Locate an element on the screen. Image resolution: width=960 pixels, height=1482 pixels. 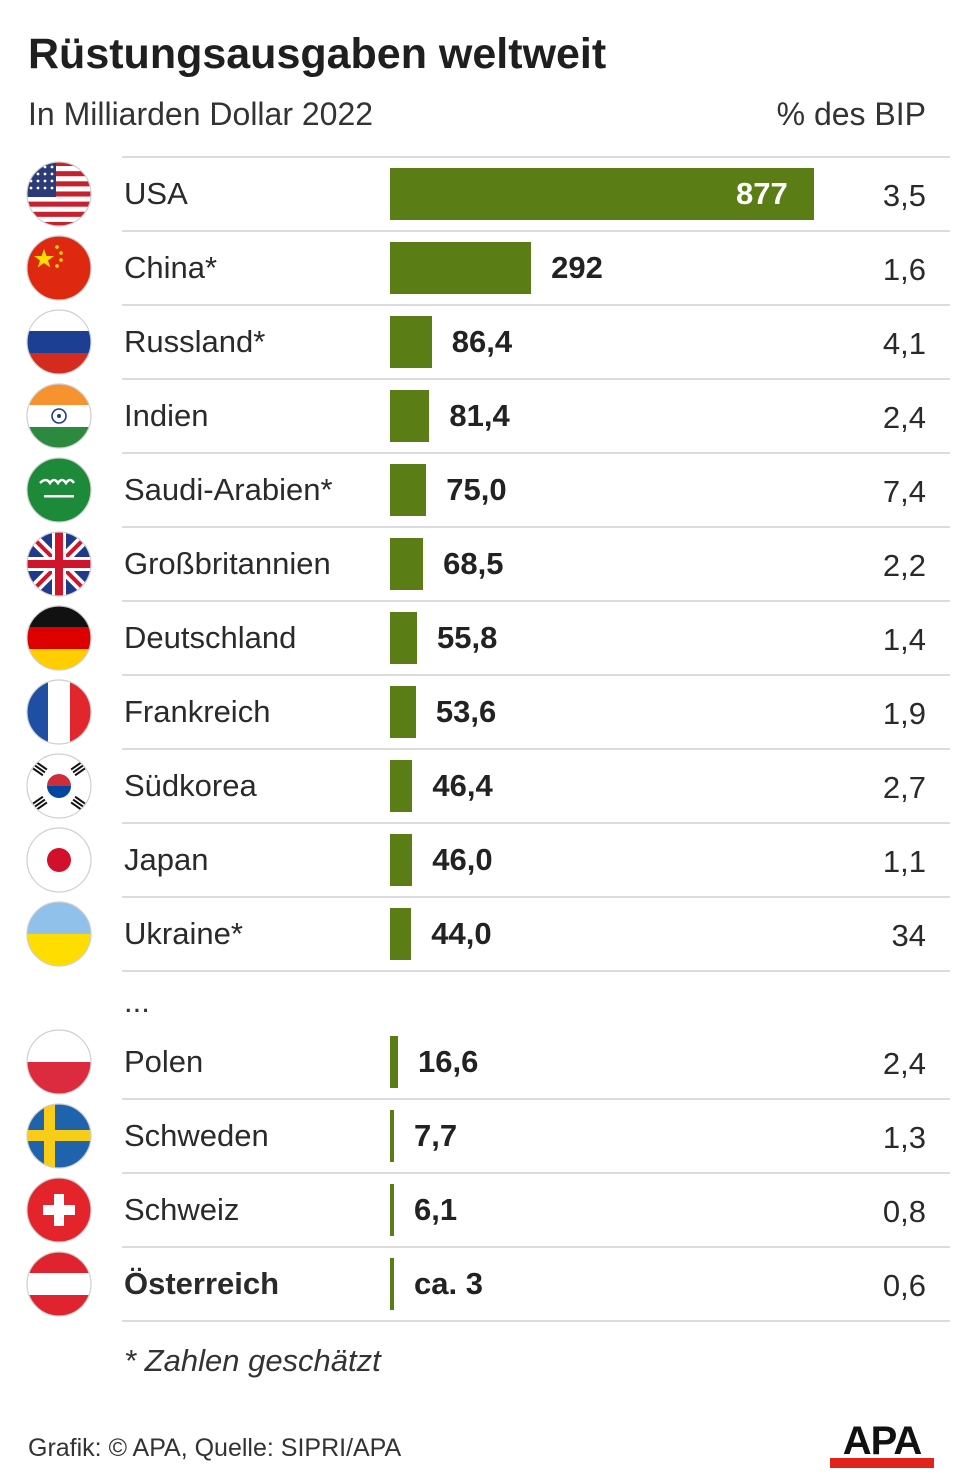
apa-logo-bar is located at coordinates (882, 1463).